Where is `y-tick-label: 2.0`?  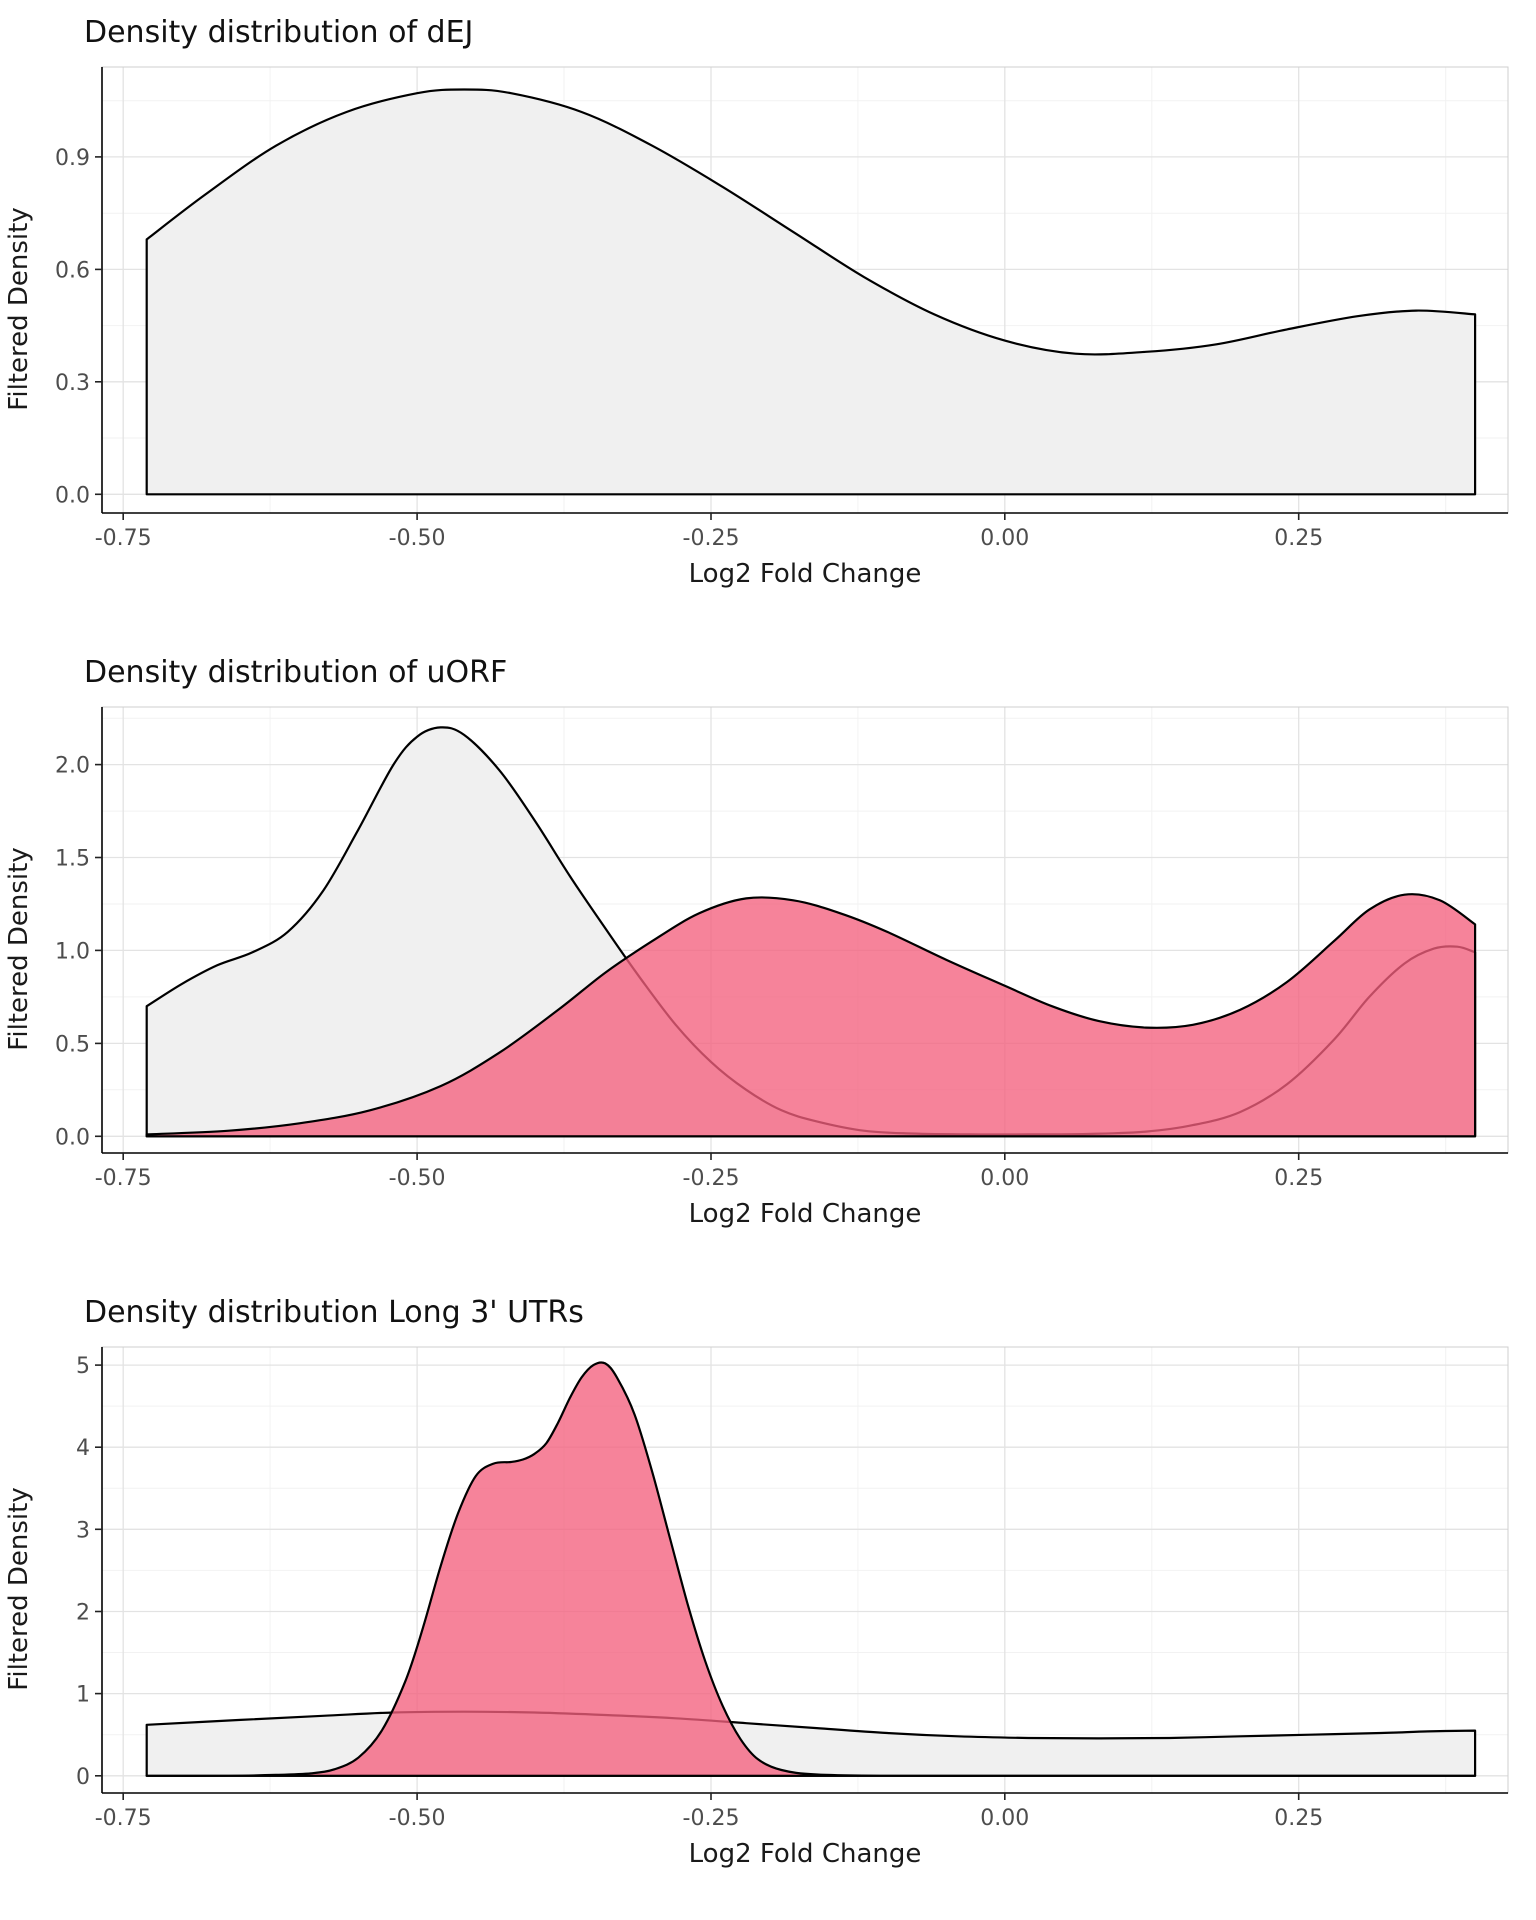
y-tick-label: 2.0 is located at coordinates (72, 766).